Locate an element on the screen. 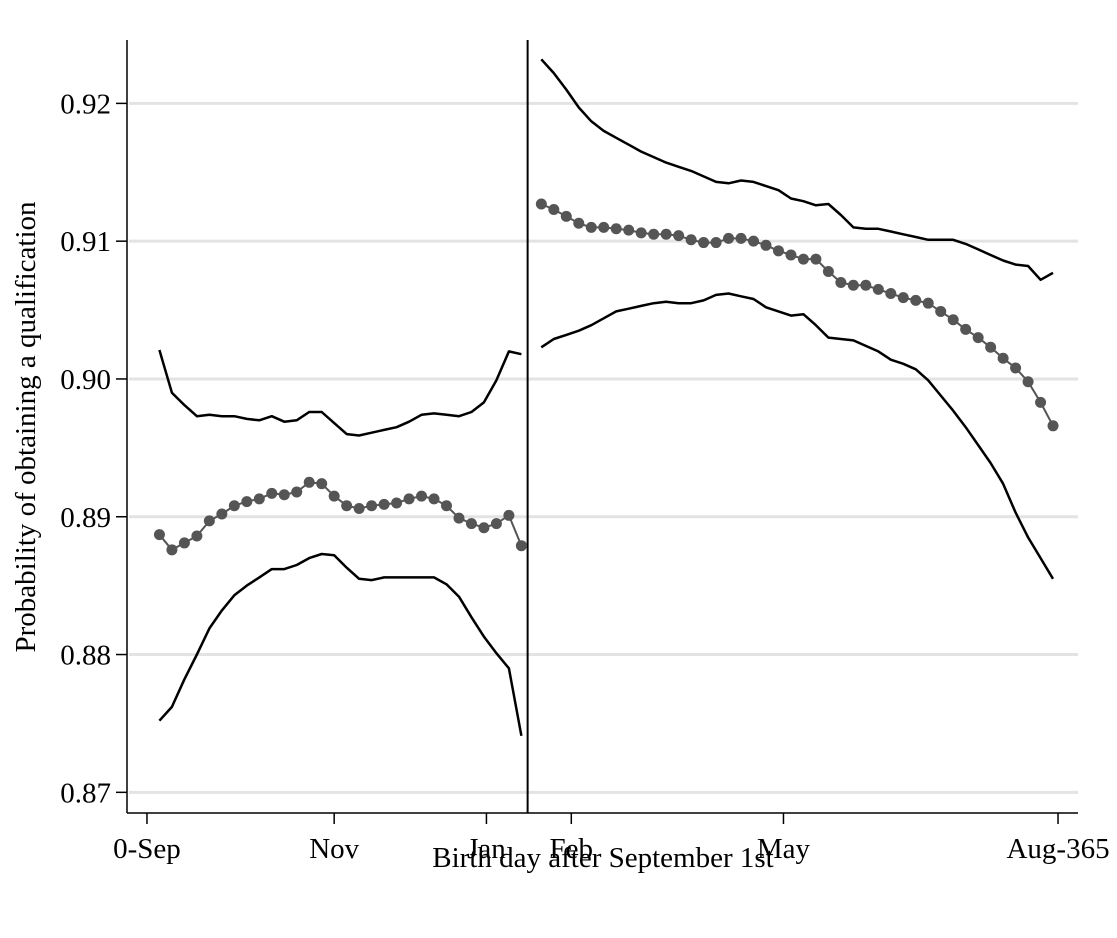 The image size is (1117, 938). x-tick-label: Nov is located at coordinates (334, 849).